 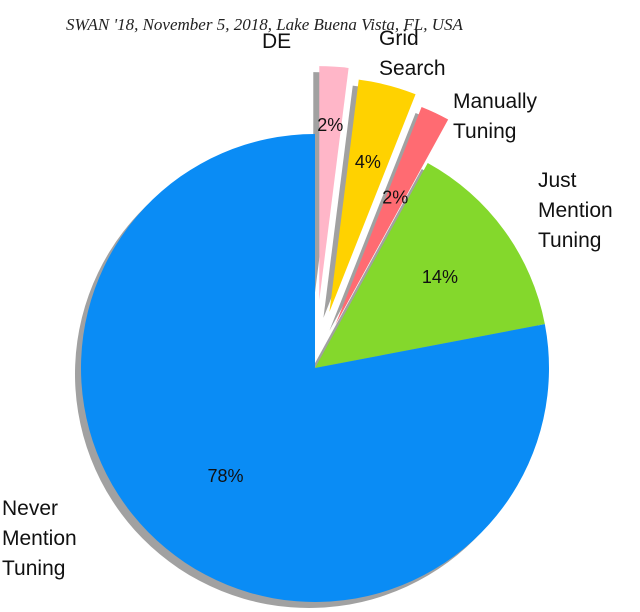 What do you see at coordinates (225, 476) in the screenshot?
I see `value-label: 78%` at bounding box center [225, 476].